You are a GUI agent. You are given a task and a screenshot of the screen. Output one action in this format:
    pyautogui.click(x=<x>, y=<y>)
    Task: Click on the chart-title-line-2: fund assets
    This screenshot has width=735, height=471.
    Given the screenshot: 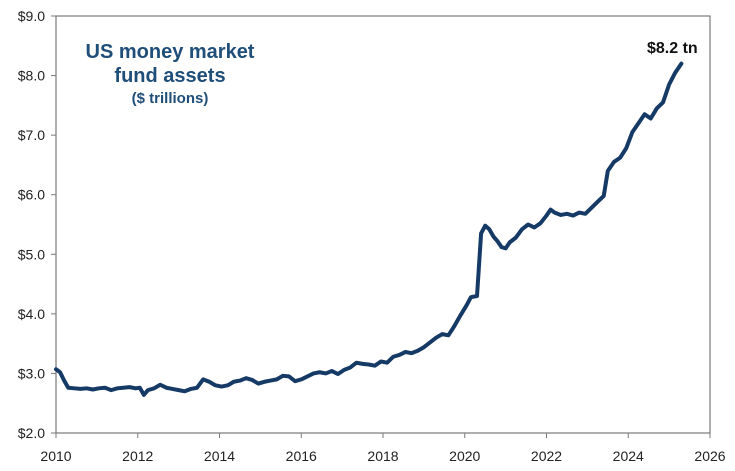 What is the action you would take?
    pyautogui.click(x=169, y=76)
    